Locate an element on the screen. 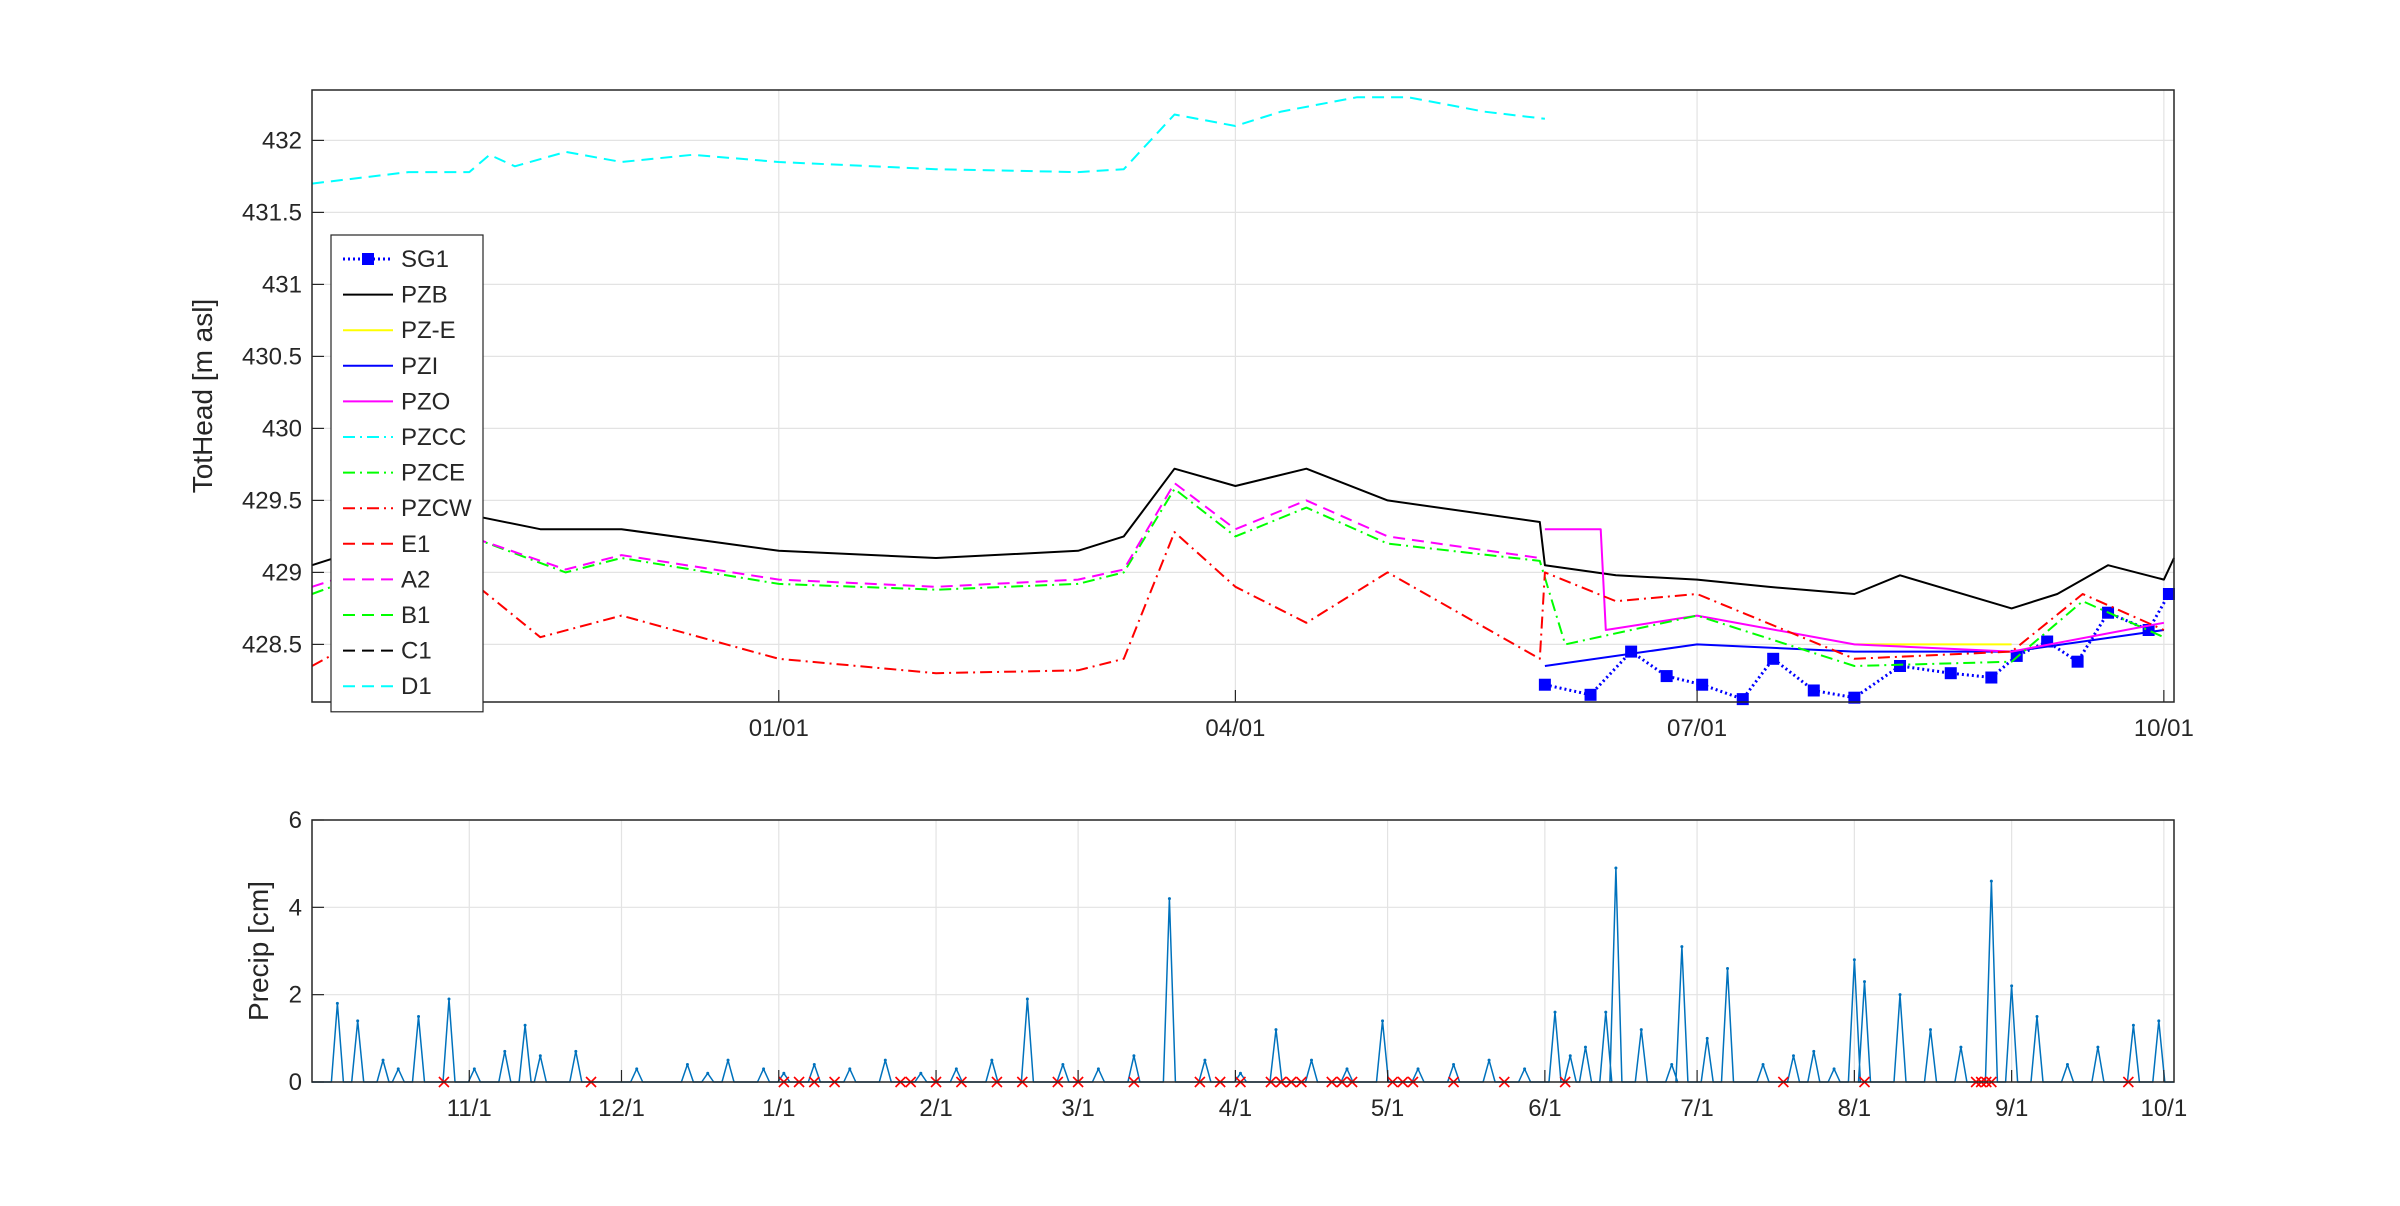 The height and width of the screenshot is (1206, 2400). head-x-tick-label: 10/01 is located at coordinates (2164, 728).